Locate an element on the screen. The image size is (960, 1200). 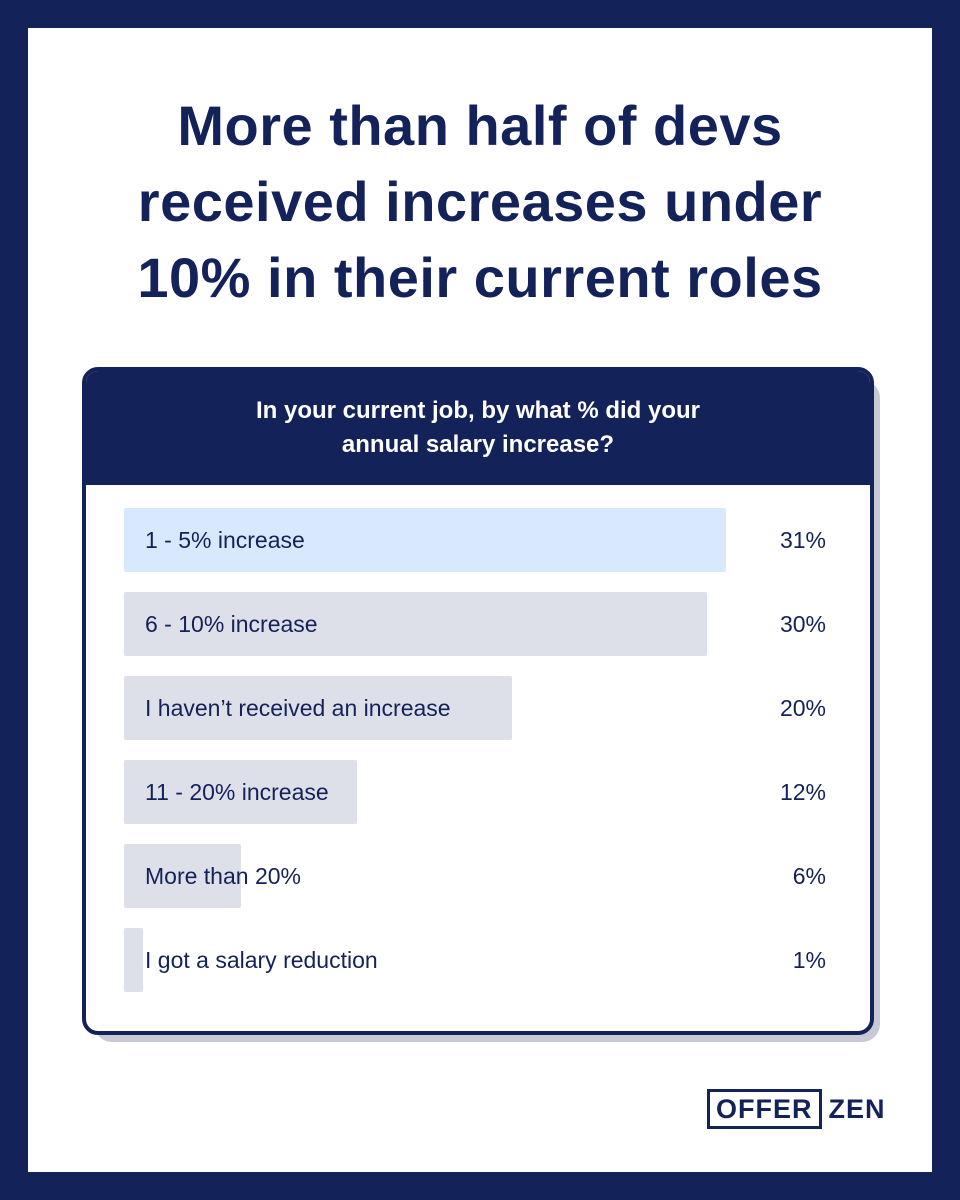
bar-label: More than 20% is located at coordinates (223, 876).